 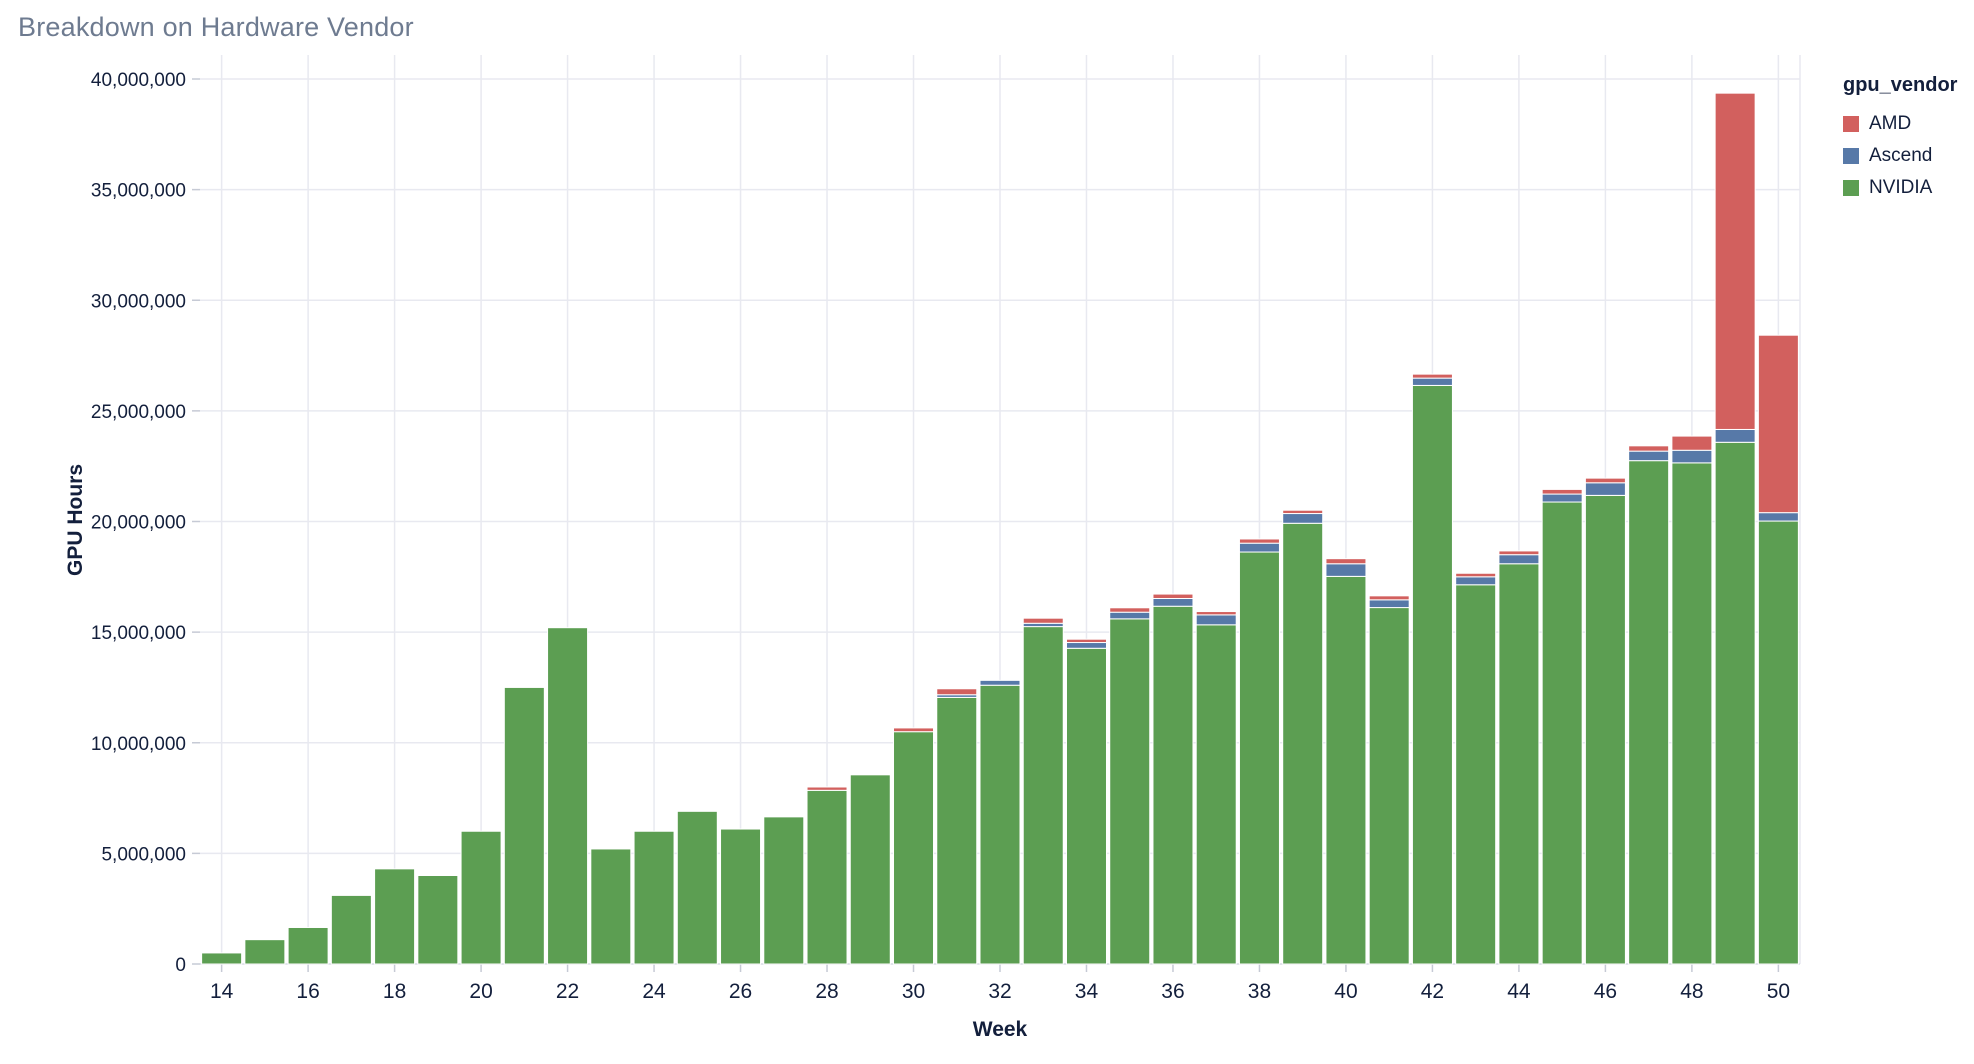 I want to click on bar-week-18-nvidia, so click(x=395, y=916).